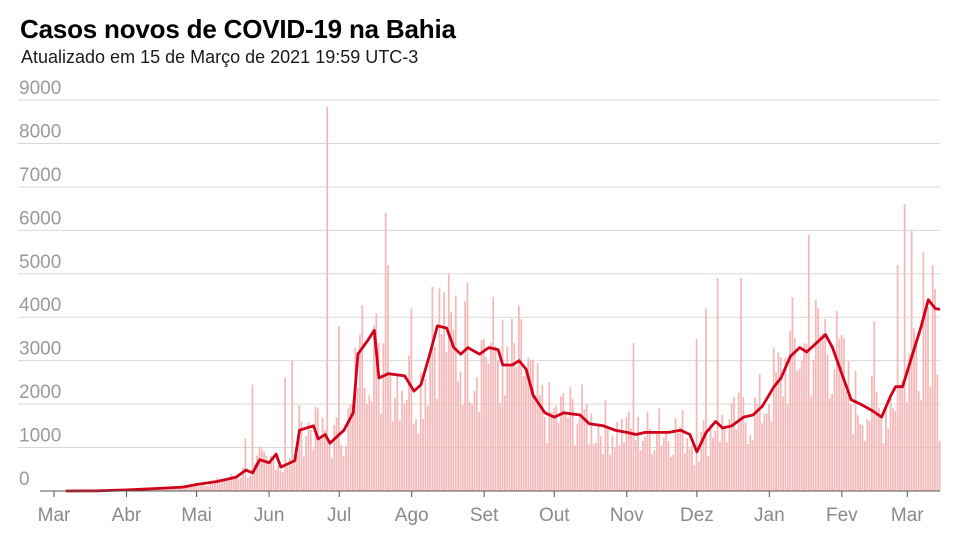 The width and height of the screenshot is (960, 540). What do you see at coordinates (40, 131) in the screenshot?
I see `y-tick-label: 8000` at bounding box center [40, 131].